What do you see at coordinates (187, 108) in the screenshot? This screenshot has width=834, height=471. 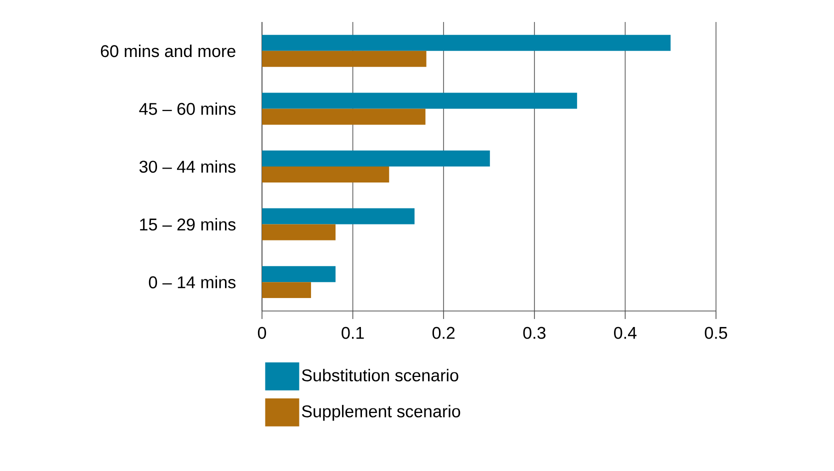 I see `y-tick-label: 45 – 60 mins` at bounding box center [187, 108].